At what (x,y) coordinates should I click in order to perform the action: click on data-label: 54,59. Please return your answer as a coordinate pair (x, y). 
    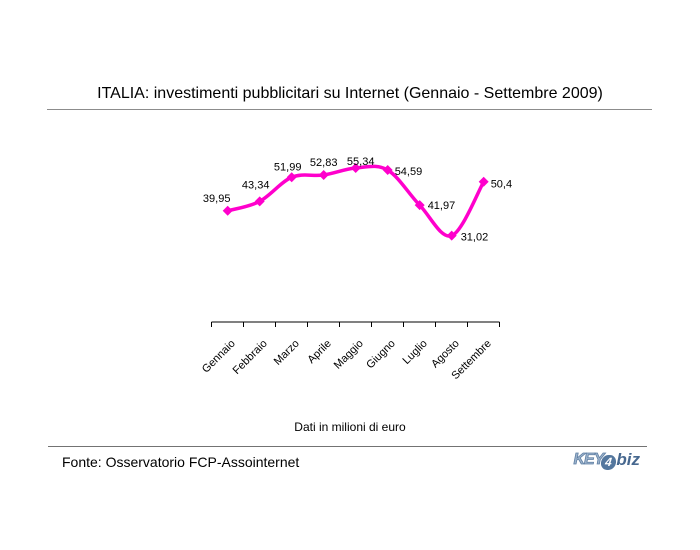
    Looking at the image, I should click on (409, 172).